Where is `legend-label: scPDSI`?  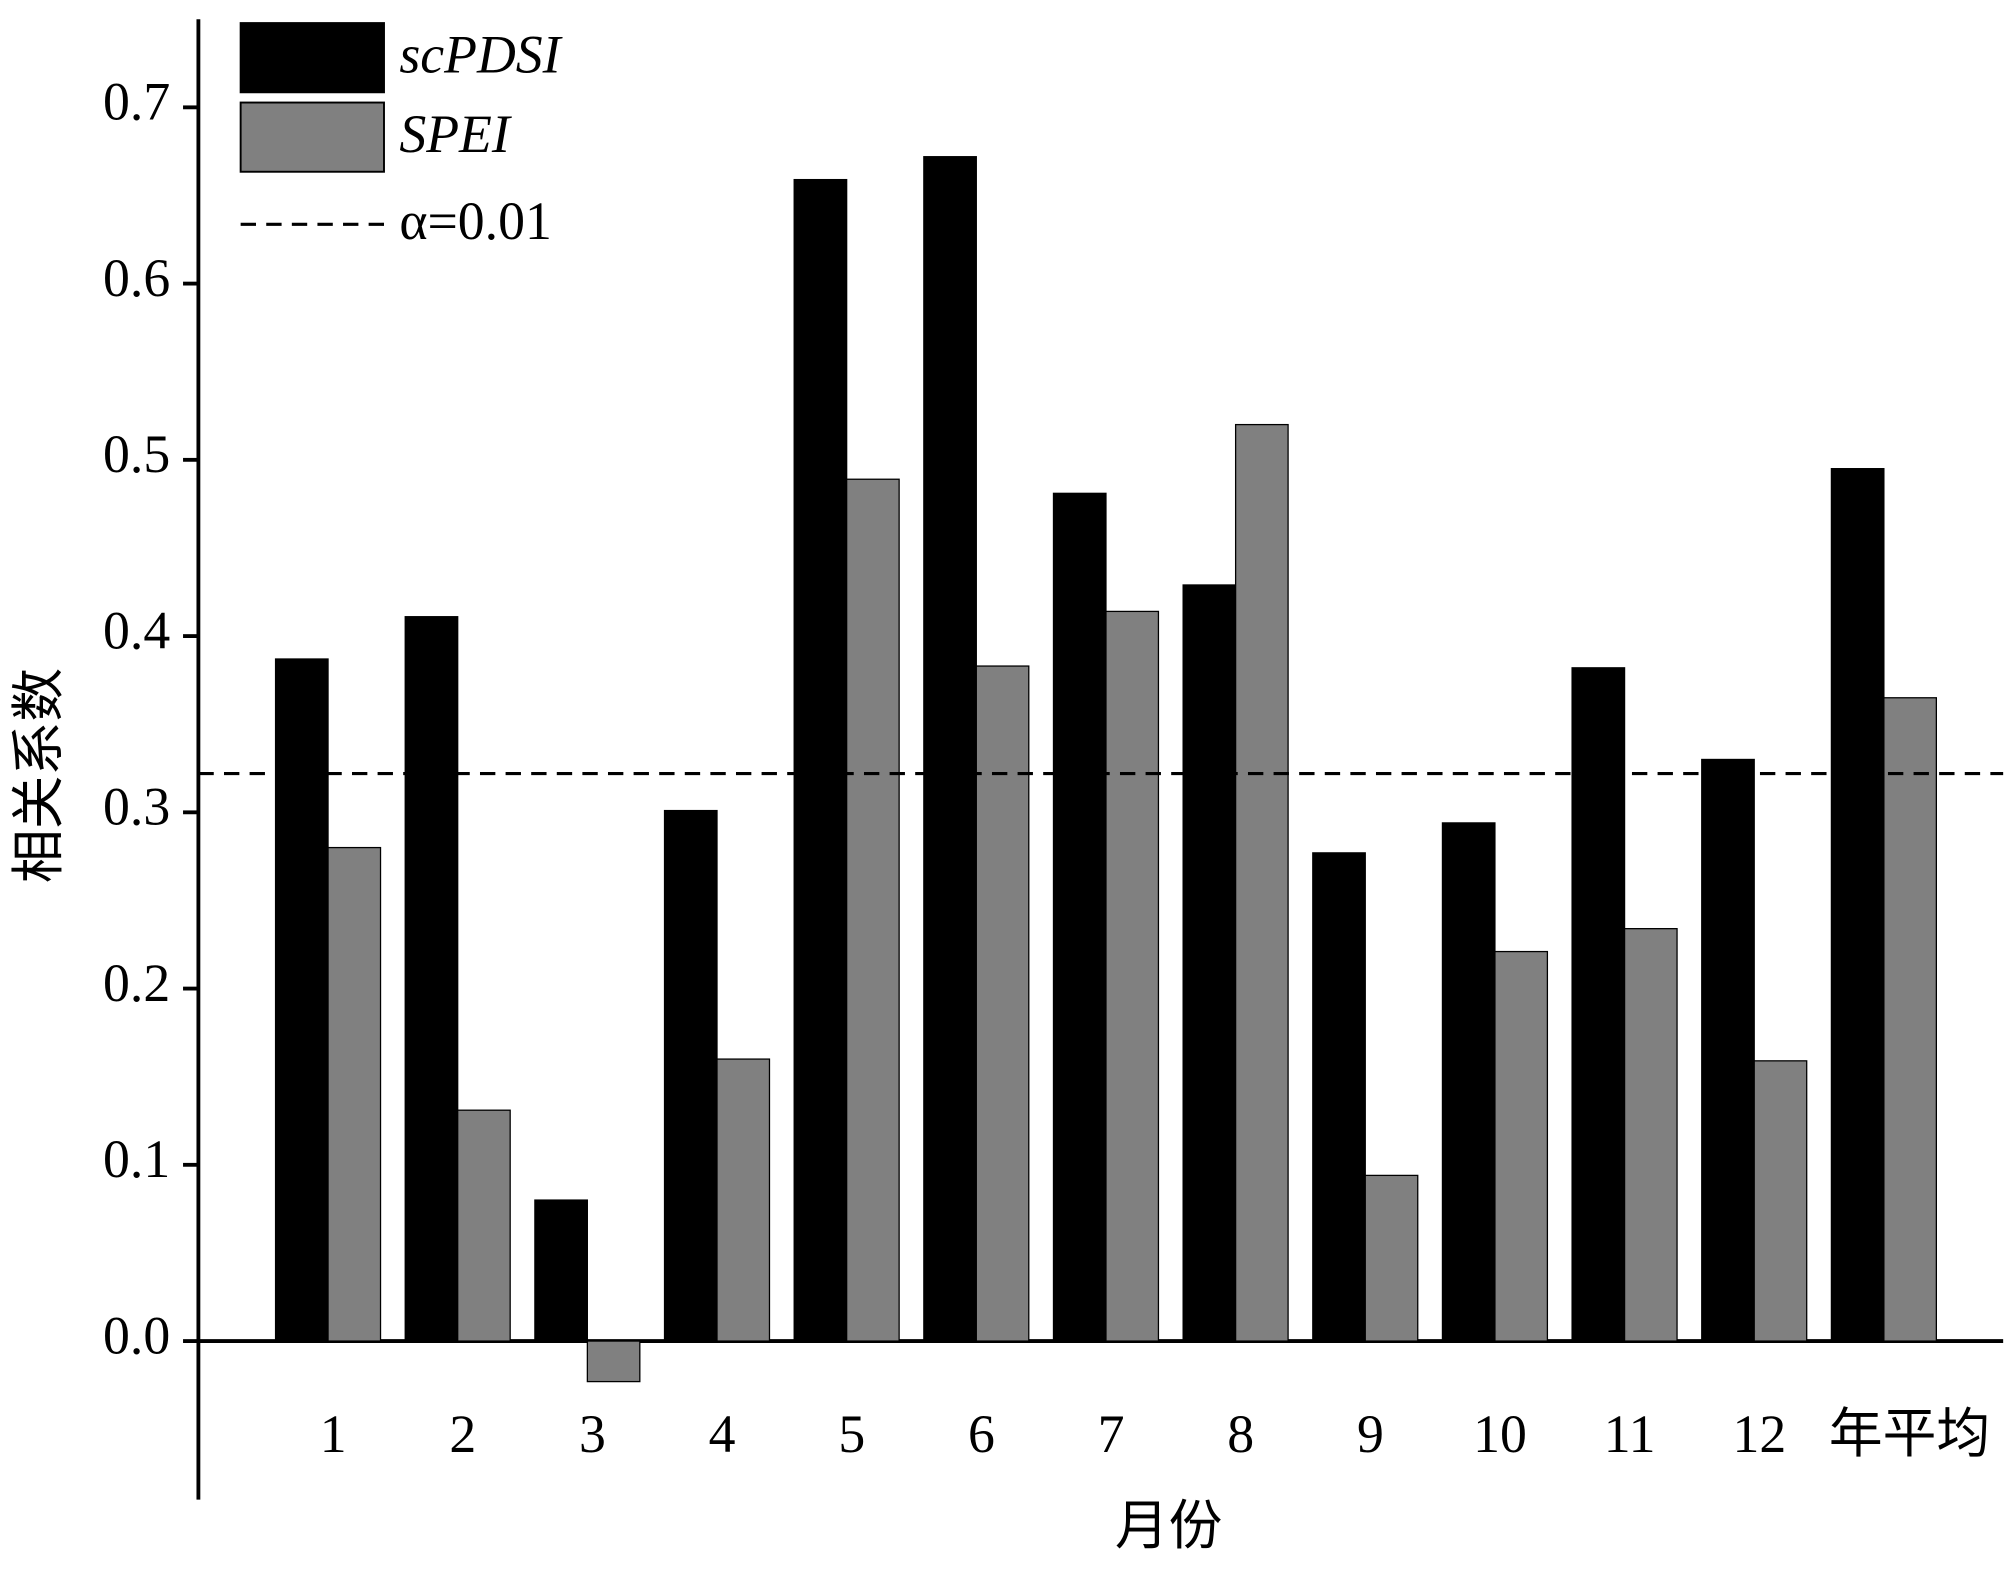 legend-label: scPDSI is located at coordinates (481, 55).